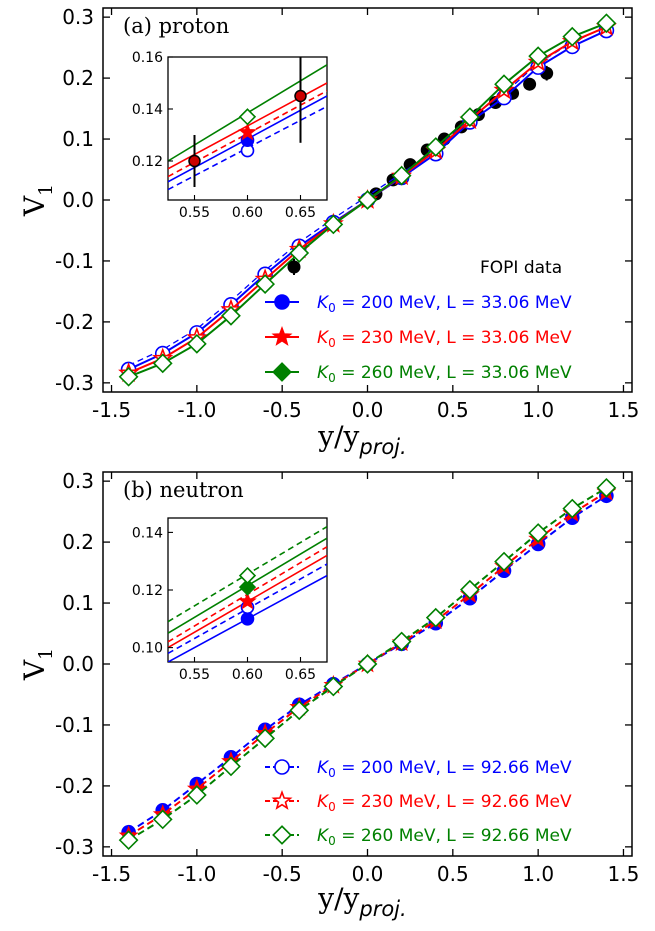 This screenshot has width=655, height=931. I want to click on x-tick-label: 0.0, so click(368, 874).